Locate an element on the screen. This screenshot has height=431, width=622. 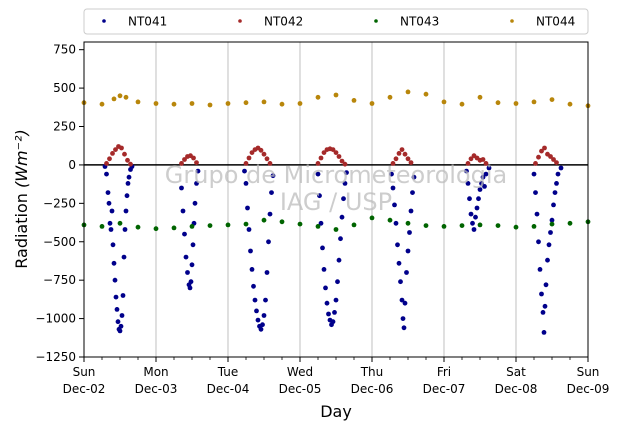
legend-marker-nt043 is located at coordinates (376, 21).